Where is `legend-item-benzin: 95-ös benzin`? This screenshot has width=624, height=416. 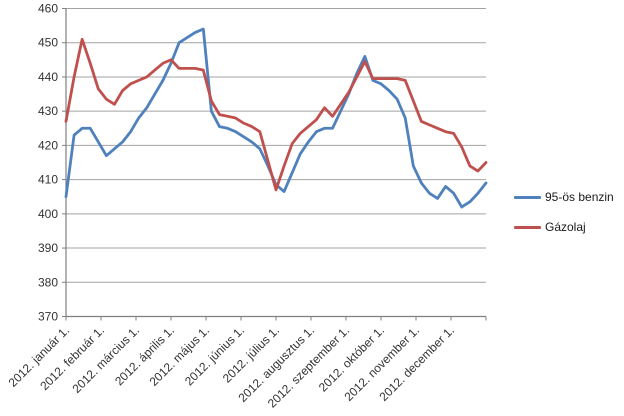
legend-item-benzin: 95-ös benzin is located at coordinates (564, 197).